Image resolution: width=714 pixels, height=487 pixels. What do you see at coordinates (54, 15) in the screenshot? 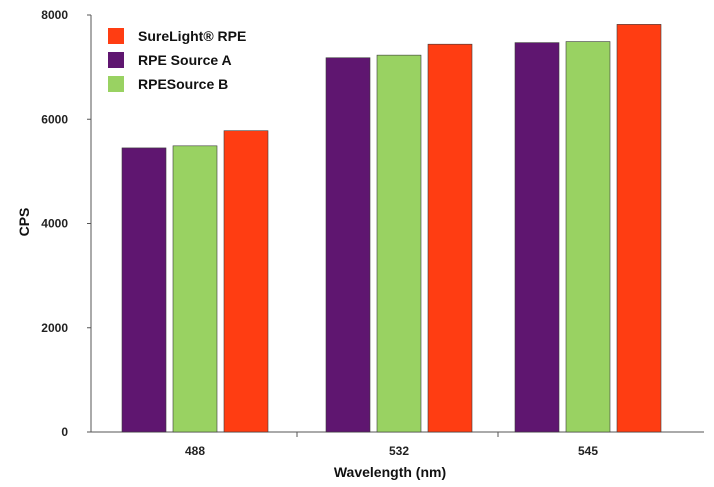
I see `y-tick-label: 8000` at bounding box center [54, 15].